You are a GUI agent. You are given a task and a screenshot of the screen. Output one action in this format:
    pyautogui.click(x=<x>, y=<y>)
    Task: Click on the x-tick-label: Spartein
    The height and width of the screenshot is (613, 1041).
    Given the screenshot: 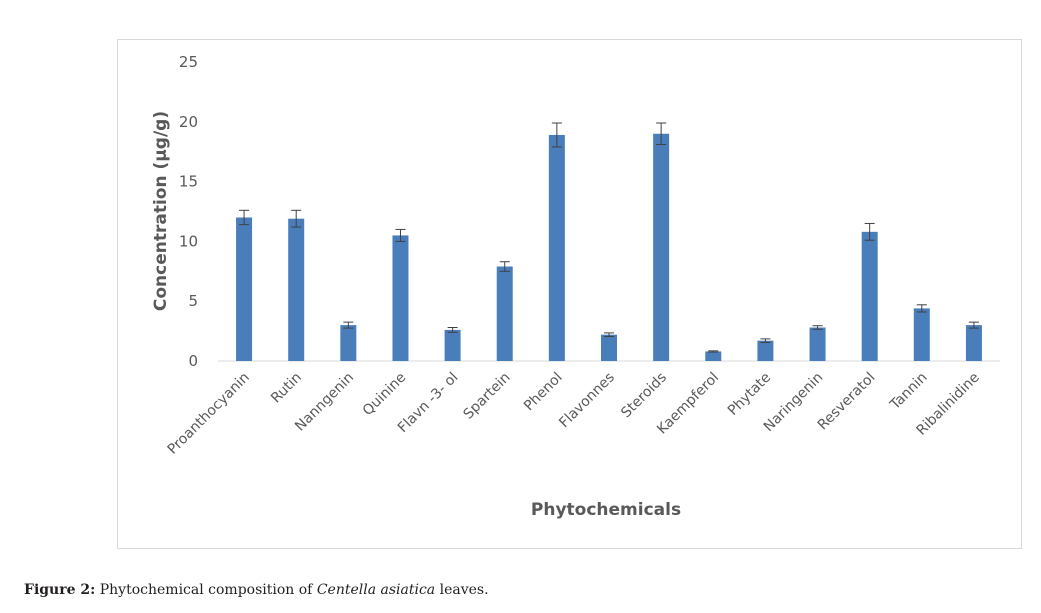 What is the action you would take?
    pyautogui.click(x=487, y=396)
    